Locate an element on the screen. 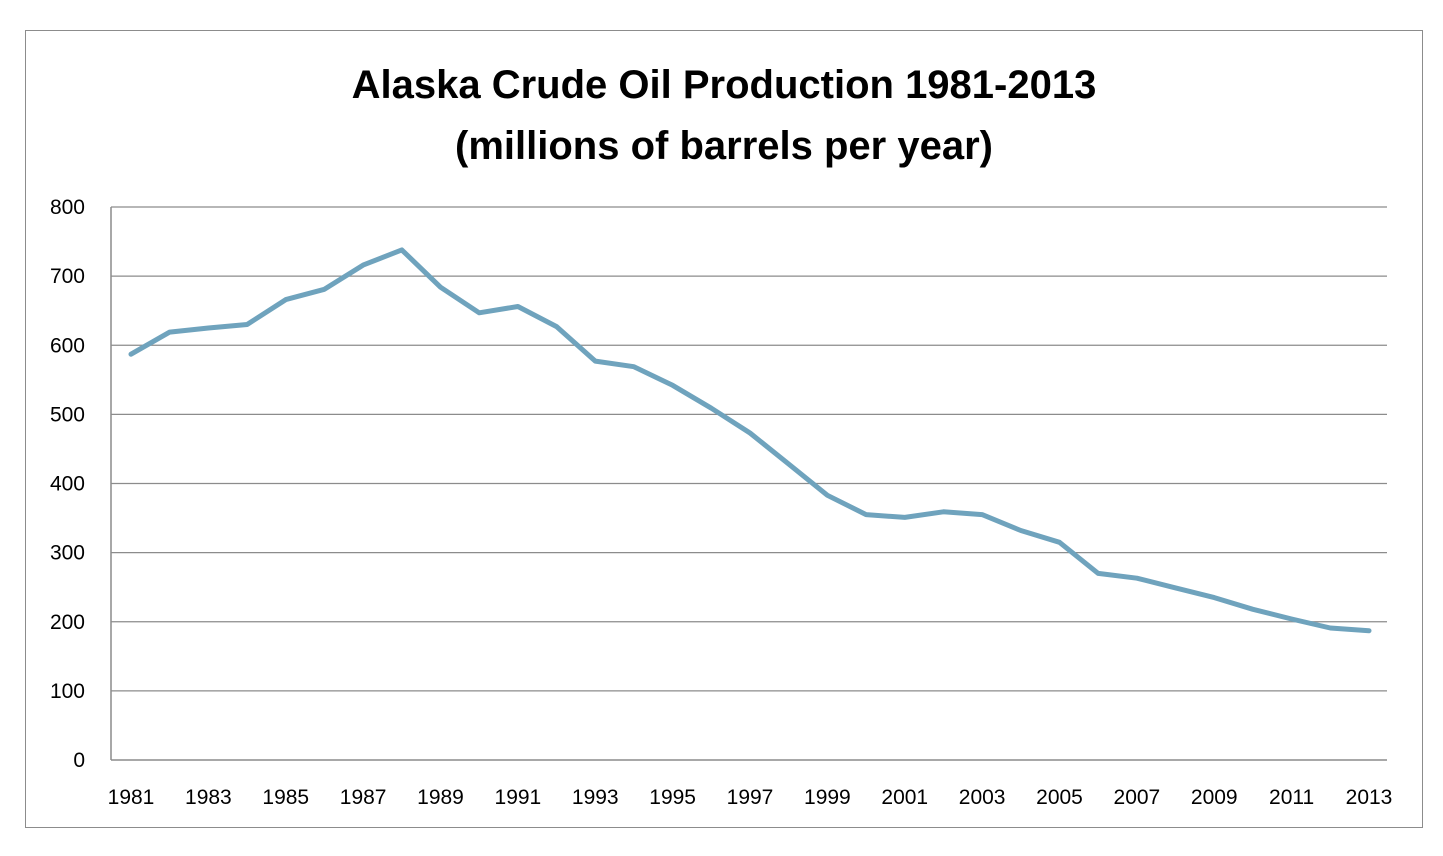 This screenshot has height=856, width=1443. x-tick-label: 2011 is located at coordinates (1291, 797).